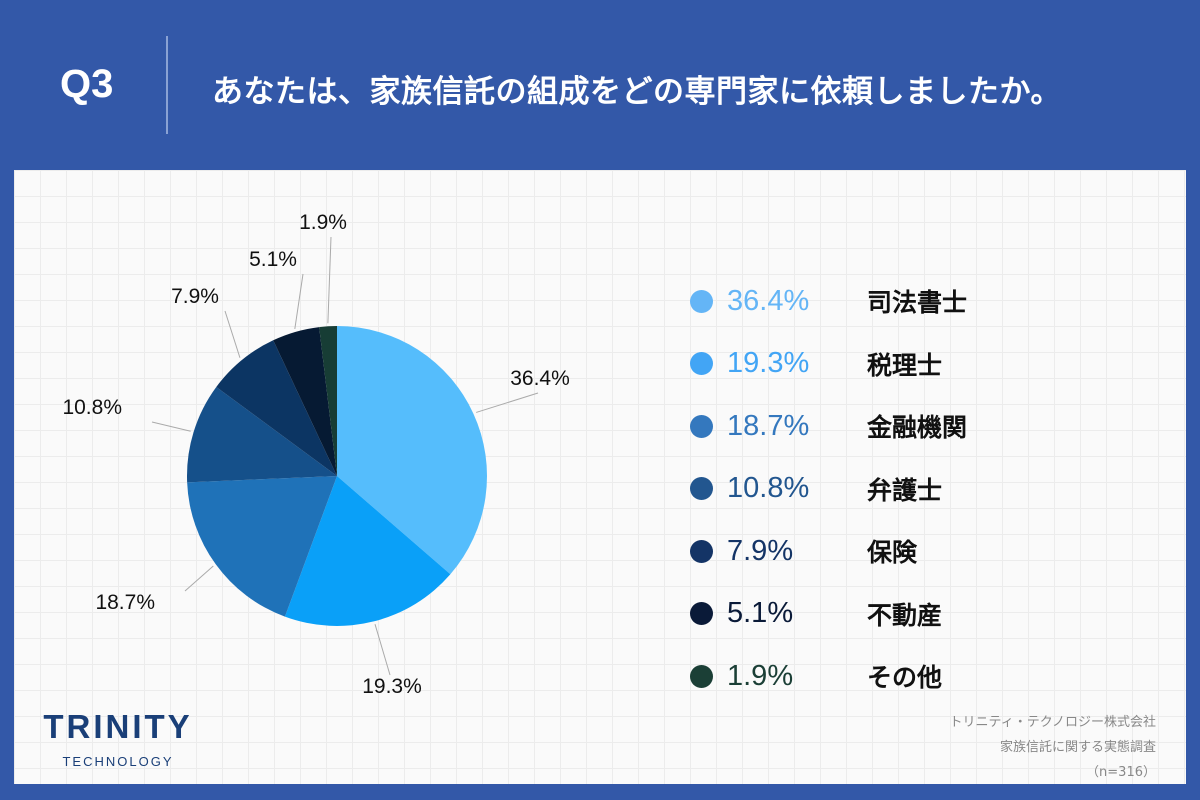 The width and height of the screenshot is (1200, 800). Describe the element at coordinates (905, 615) in the screenshot. I see `legend-label: 不動産` at that location.